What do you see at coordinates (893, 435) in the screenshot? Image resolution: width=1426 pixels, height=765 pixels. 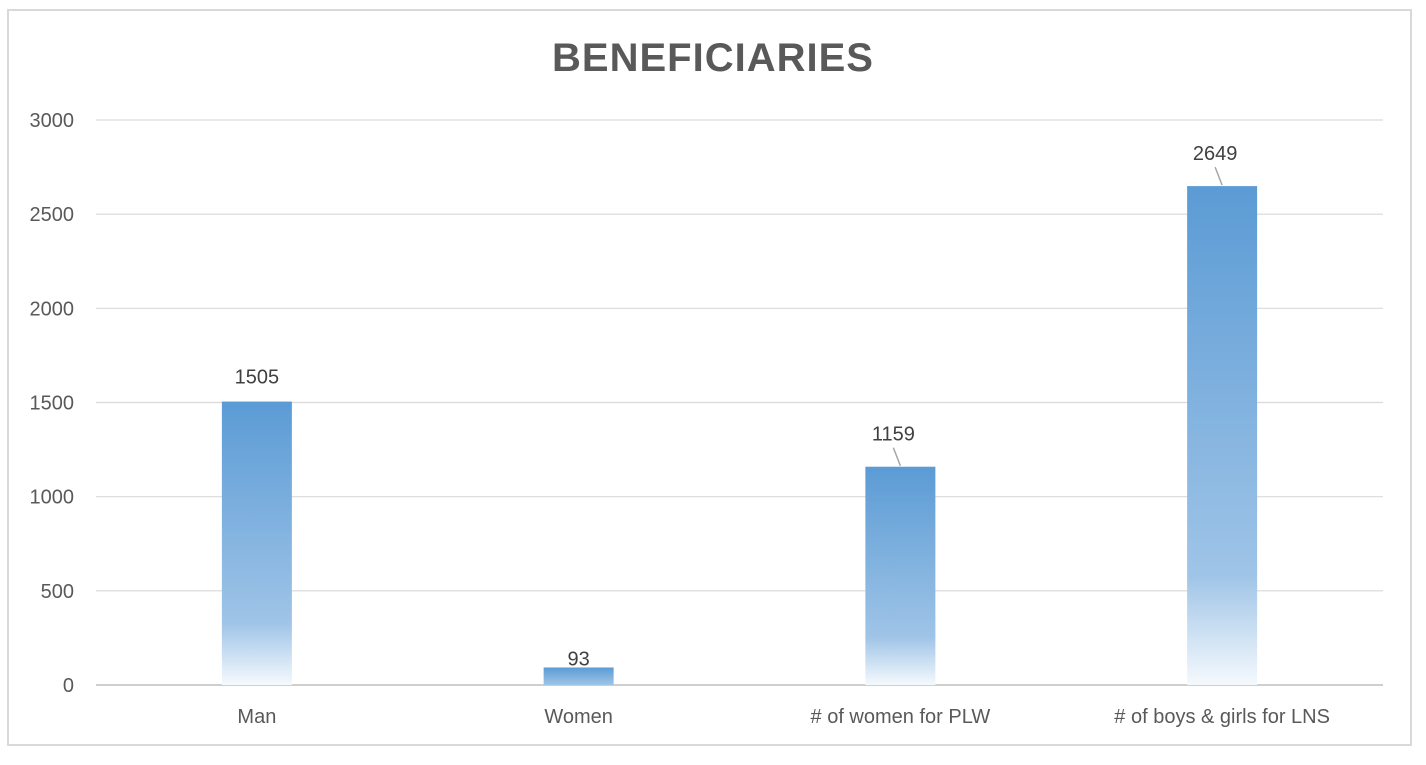 I see `data-label: 1159` at bounding box center [893, 435].